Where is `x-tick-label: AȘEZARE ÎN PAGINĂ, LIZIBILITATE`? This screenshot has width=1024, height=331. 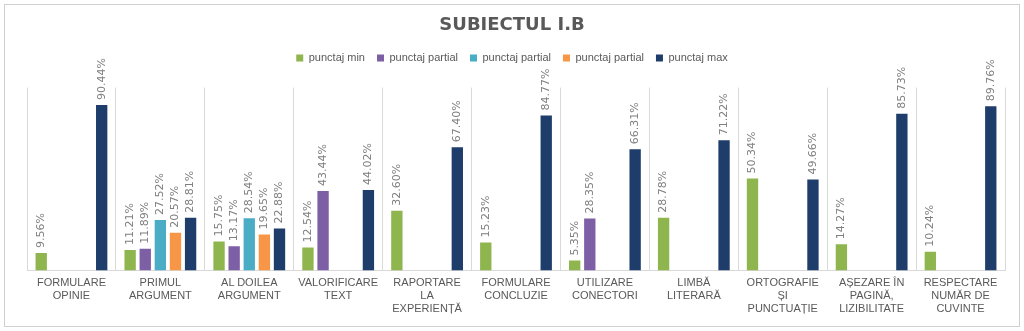 x-tick-label: AȘEZARE ÎN PAGINĂ, LIZIBILITATE is located at coordinates (871, 295).